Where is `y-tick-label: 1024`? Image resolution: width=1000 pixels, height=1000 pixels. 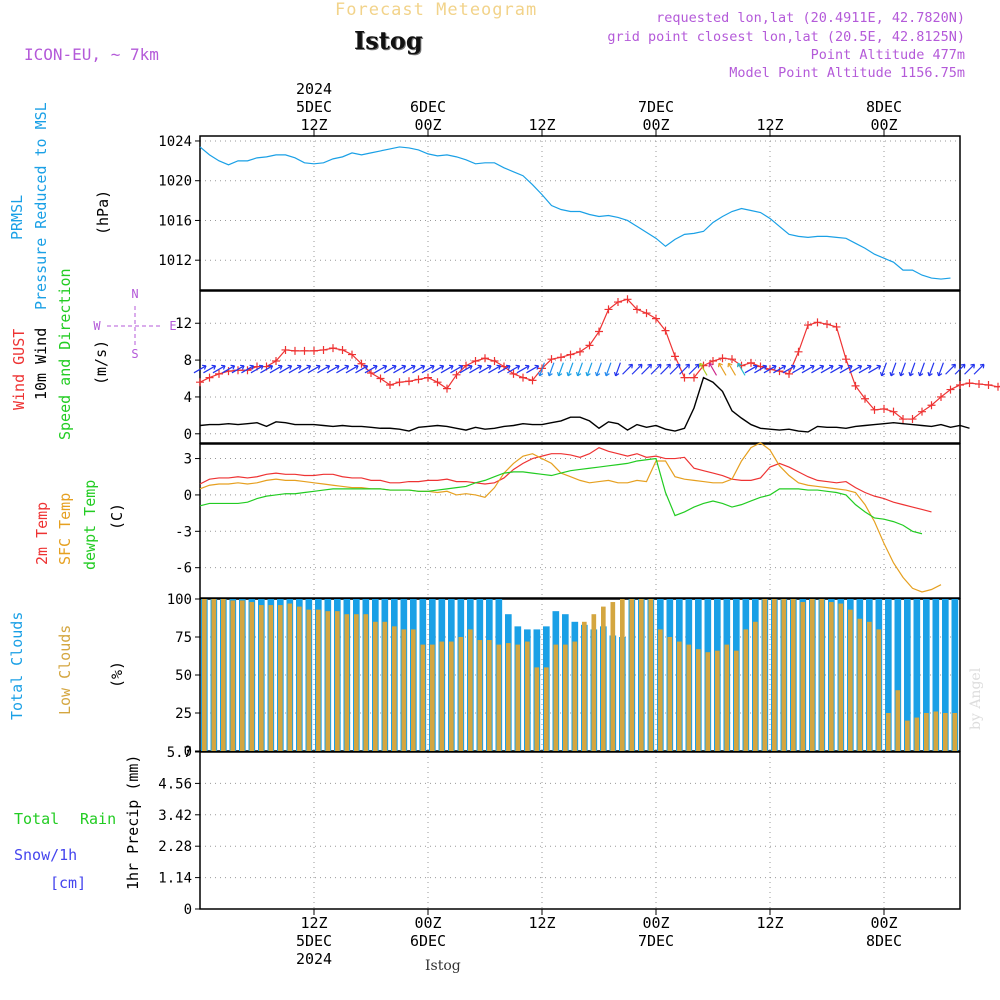 y-tick-label: 1024 is located at coordinates (175, 142).